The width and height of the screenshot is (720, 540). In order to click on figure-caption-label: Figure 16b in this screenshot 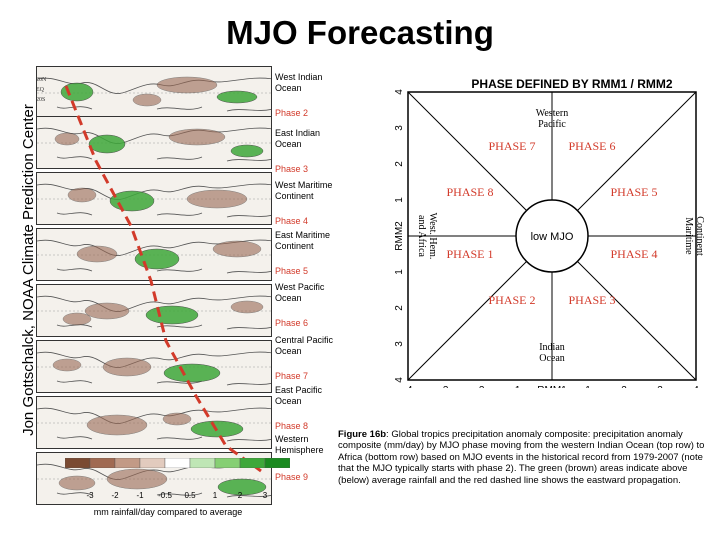, I will do `click(362, 434)`.